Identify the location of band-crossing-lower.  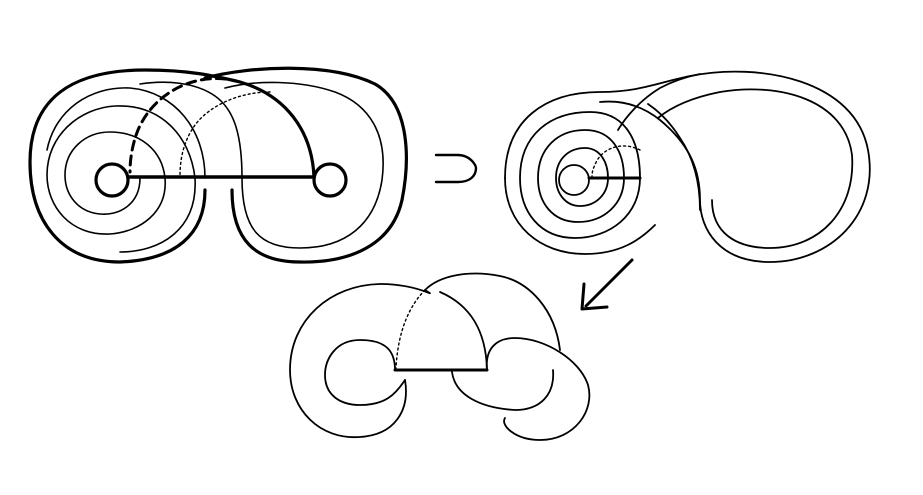
(674, 157).